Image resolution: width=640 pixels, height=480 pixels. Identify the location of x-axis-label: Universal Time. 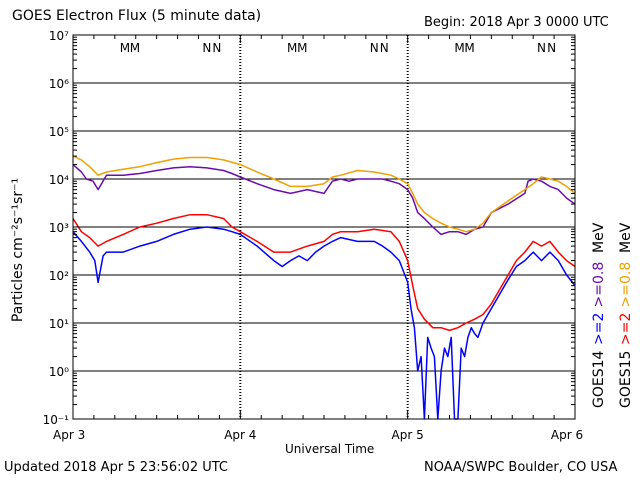
(329, 449).